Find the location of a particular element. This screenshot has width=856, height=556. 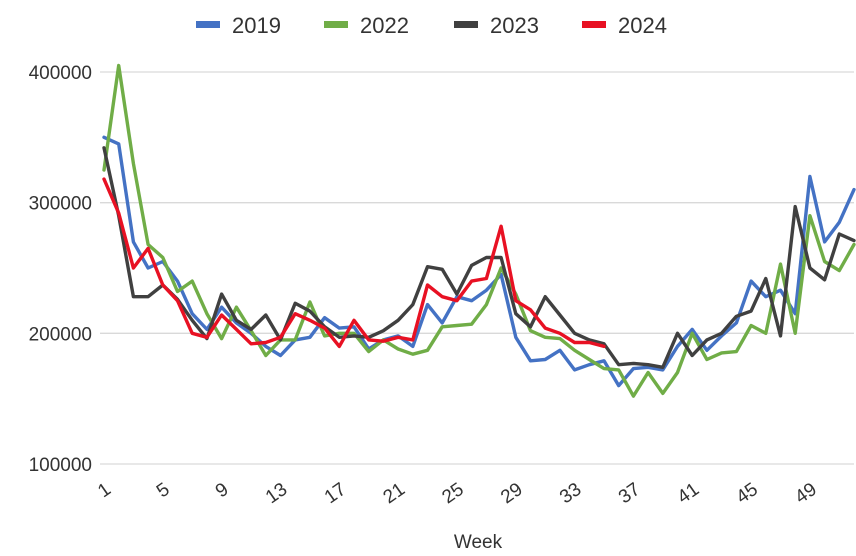

legend: 2019 2022 2023 2024 is located at coordinates (431, 25).